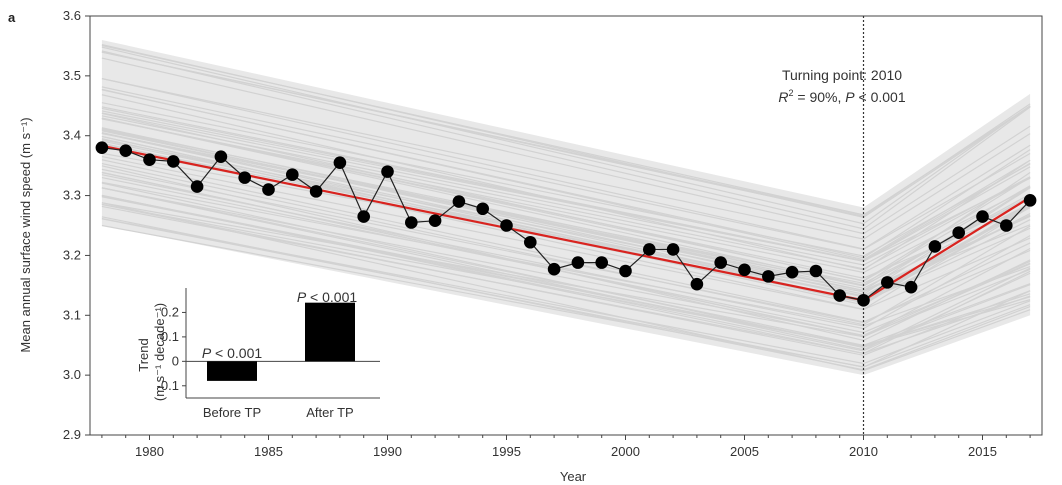  I want to click on inset-y-label-main: Trend, so click(143, 354).